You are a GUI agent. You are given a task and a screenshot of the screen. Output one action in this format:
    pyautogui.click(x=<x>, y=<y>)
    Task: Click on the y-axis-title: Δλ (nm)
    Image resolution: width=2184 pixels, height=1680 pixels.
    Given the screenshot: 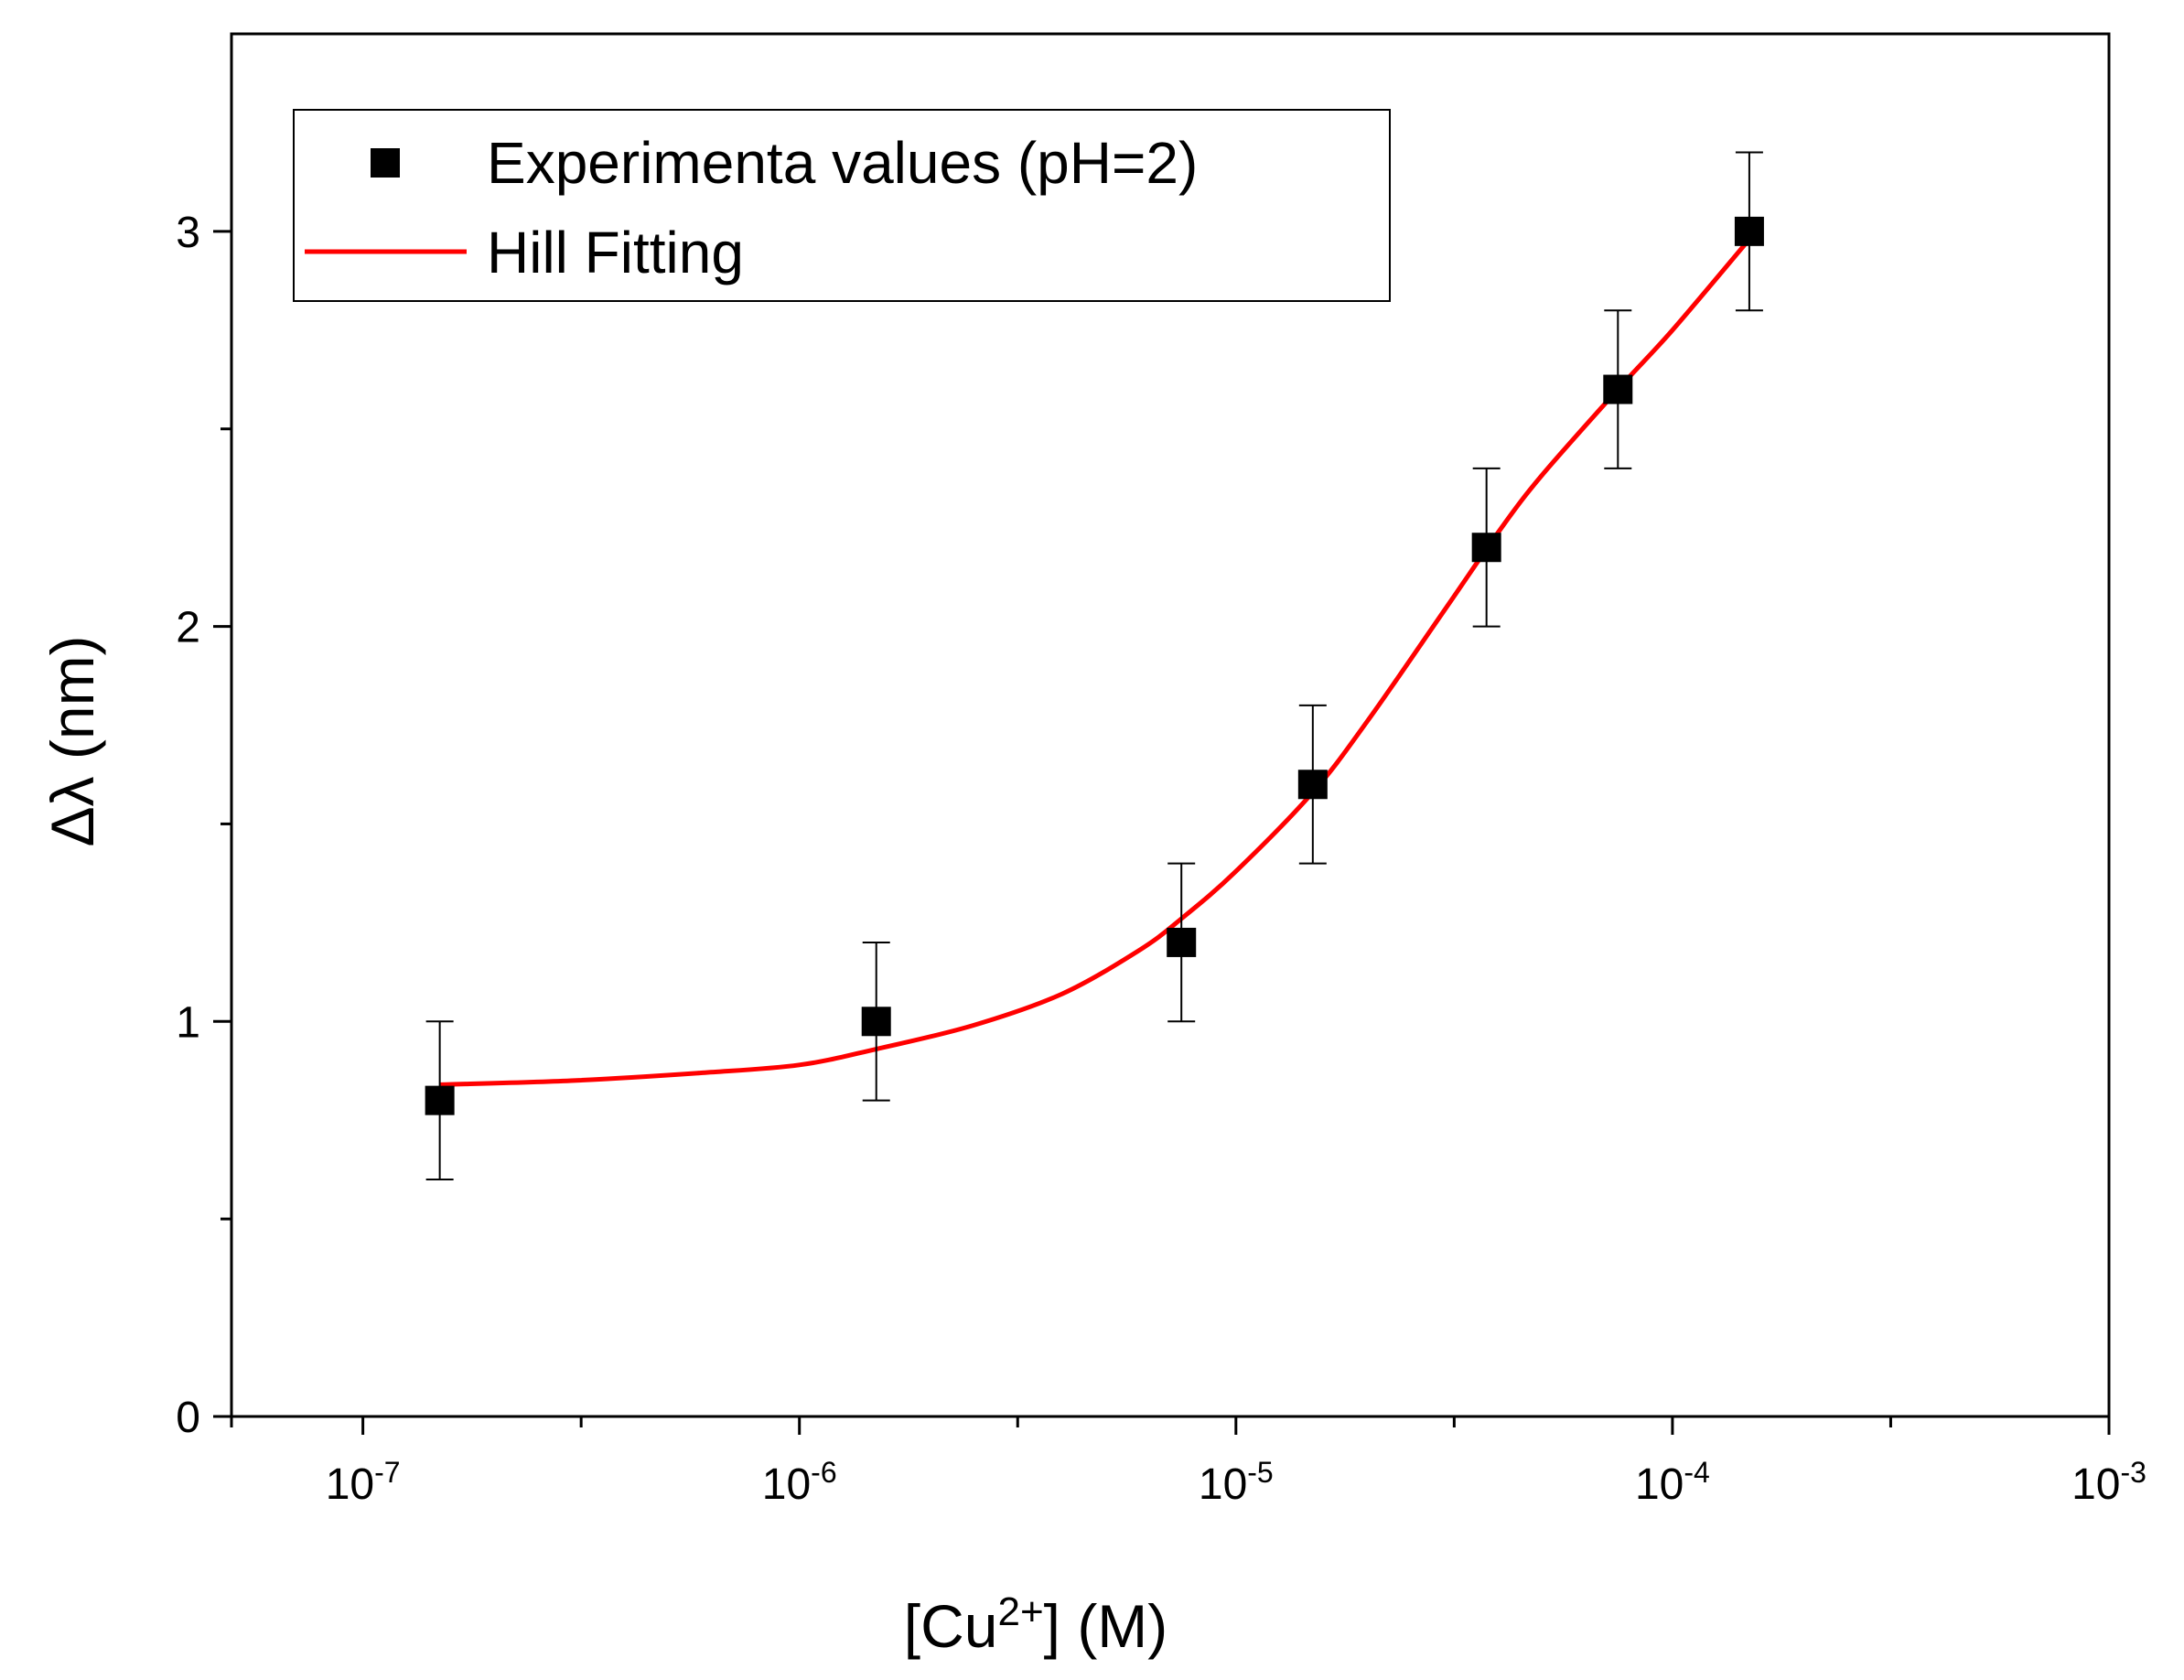 What is the action you would take?
    pyautogui.click(x=72, y=740)
    